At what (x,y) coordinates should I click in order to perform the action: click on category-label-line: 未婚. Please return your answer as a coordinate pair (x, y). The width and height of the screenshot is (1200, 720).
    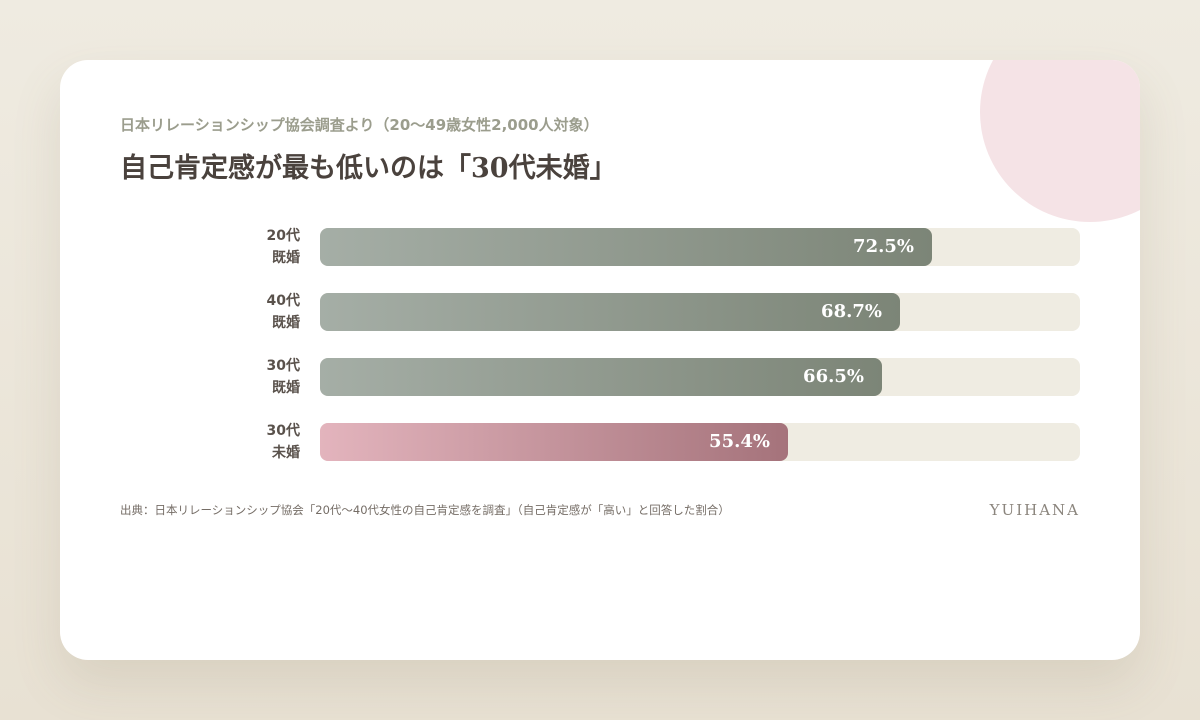
    Looking at the image, I should click on (286, 453).